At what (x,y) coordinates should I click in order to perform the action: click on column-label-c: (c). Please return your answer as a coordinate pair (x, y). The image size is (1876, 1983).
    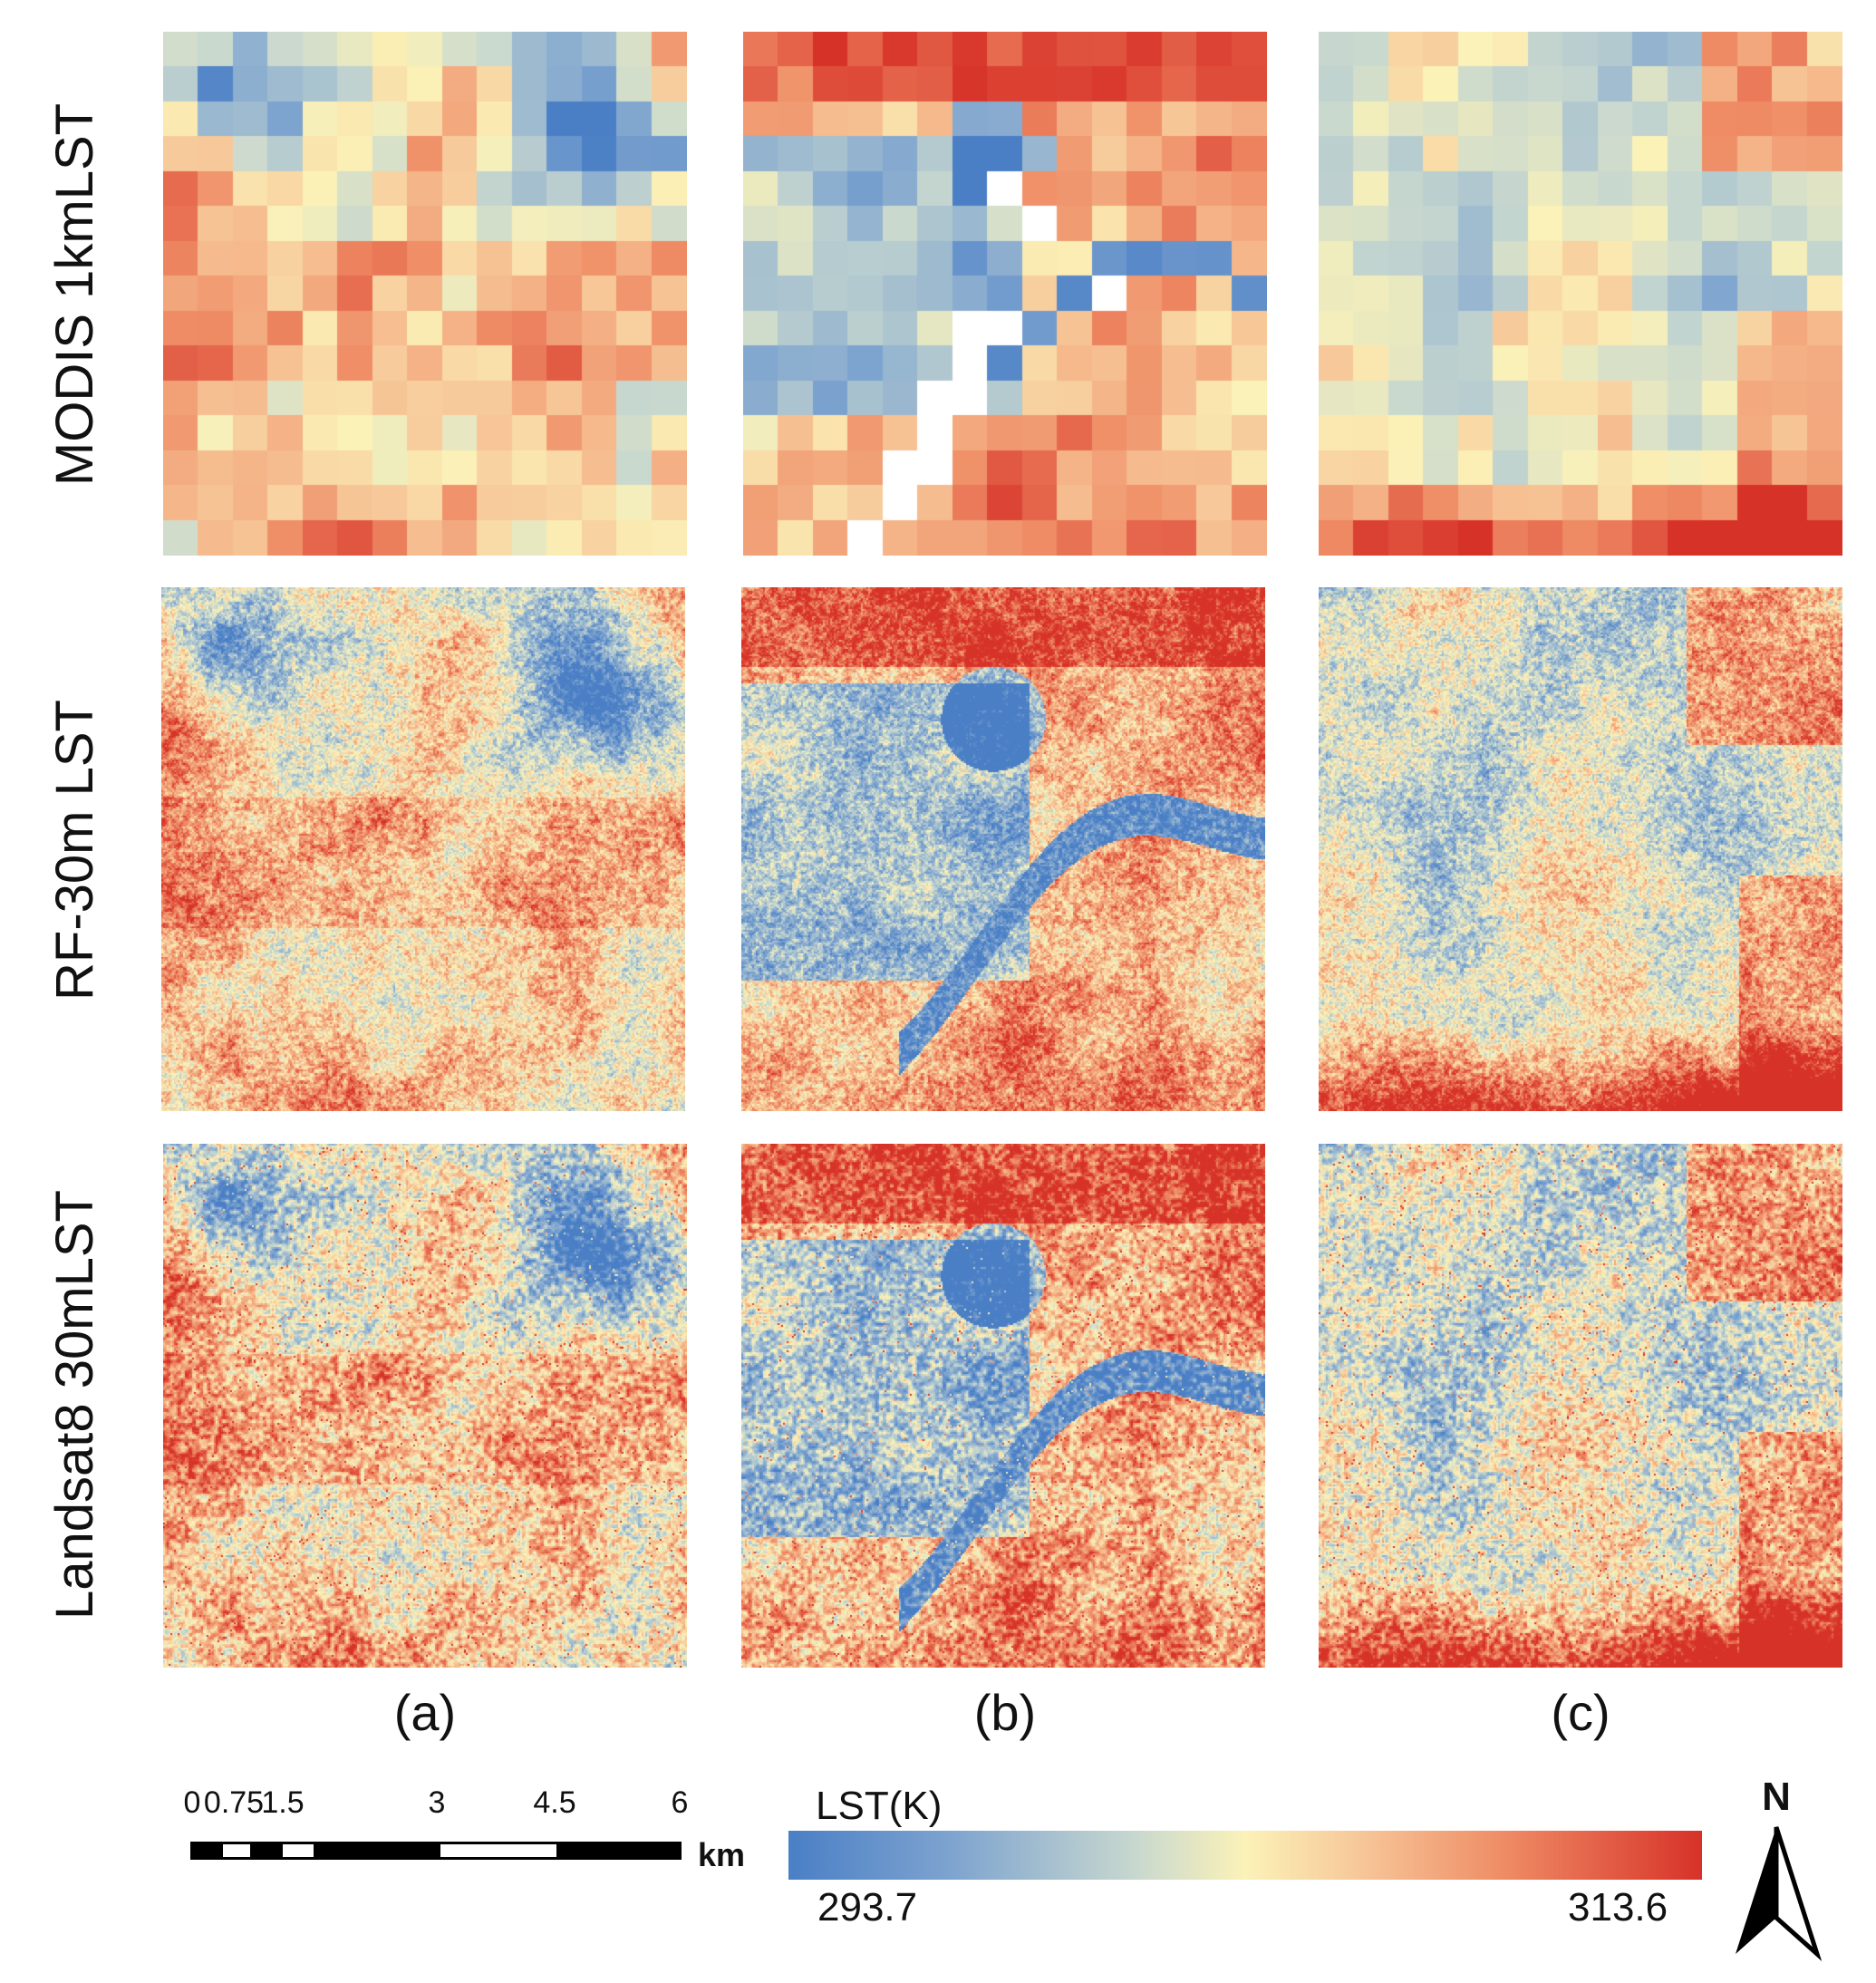
    Looking at the image, I should click on (1580, 1712).